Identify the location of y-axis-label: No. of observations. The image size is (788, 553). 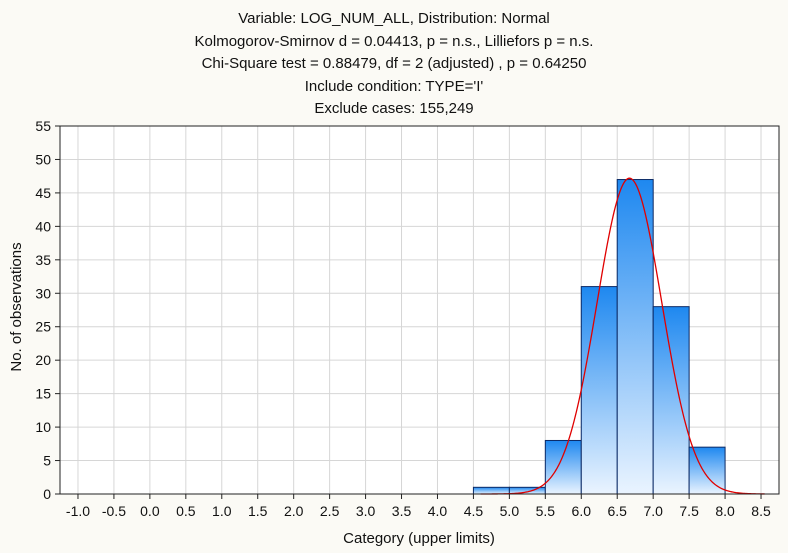
(16, 306).